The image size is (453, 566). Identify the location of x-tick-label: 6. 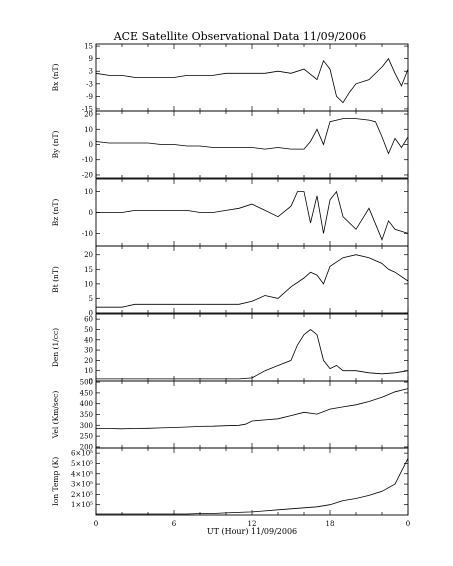
(174, 524).